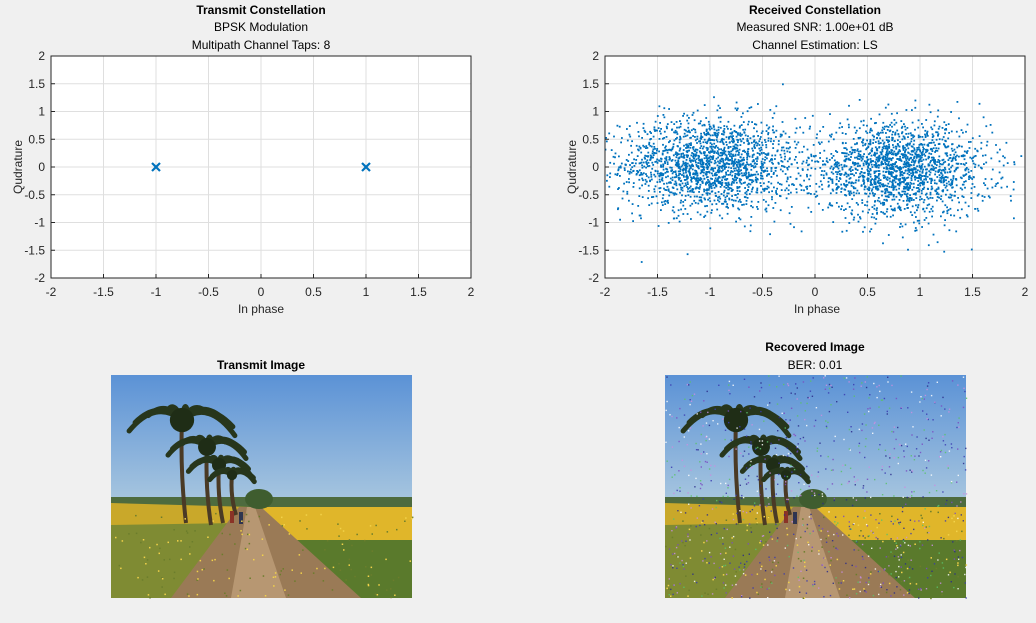 The image size is (1036, 623). Describe the element at coordinates (815, 365) in the screenshot. I see `image-subtitle: BER: 0.01` at that location.